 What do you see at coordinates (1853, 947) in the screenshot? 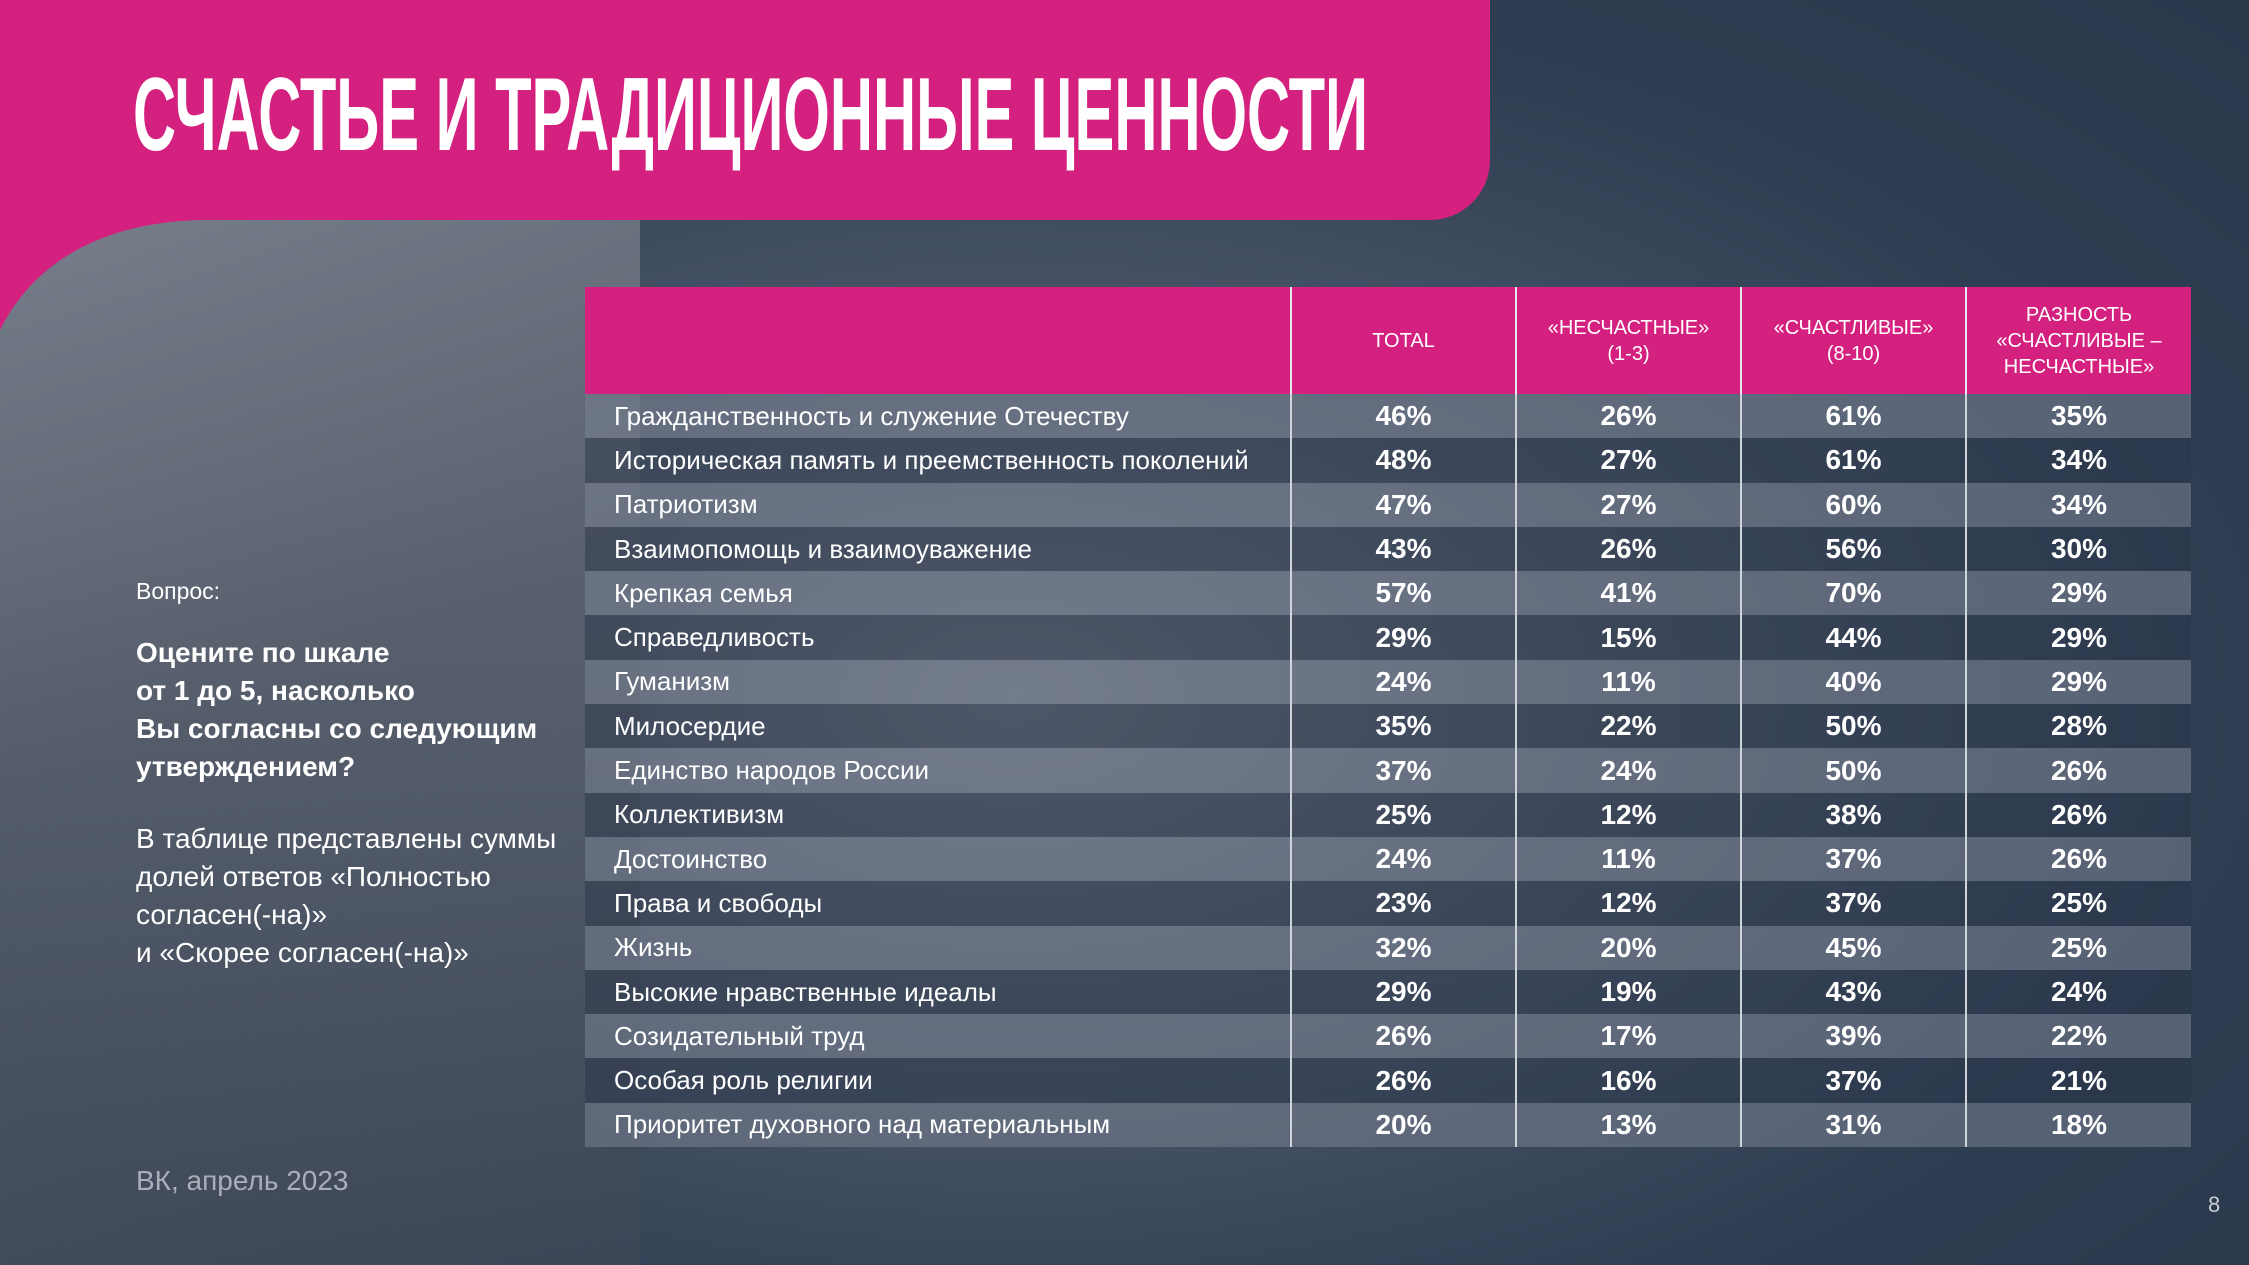
I see `value-cell: 45%` at bounding box center [1853, 947].